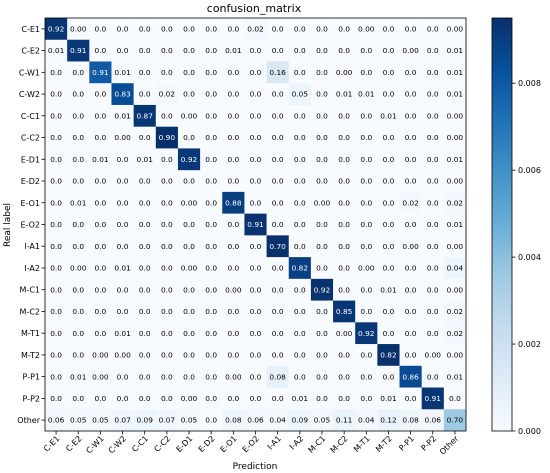  I want to click on cell-value-label: 0.05, so click(300, 94).